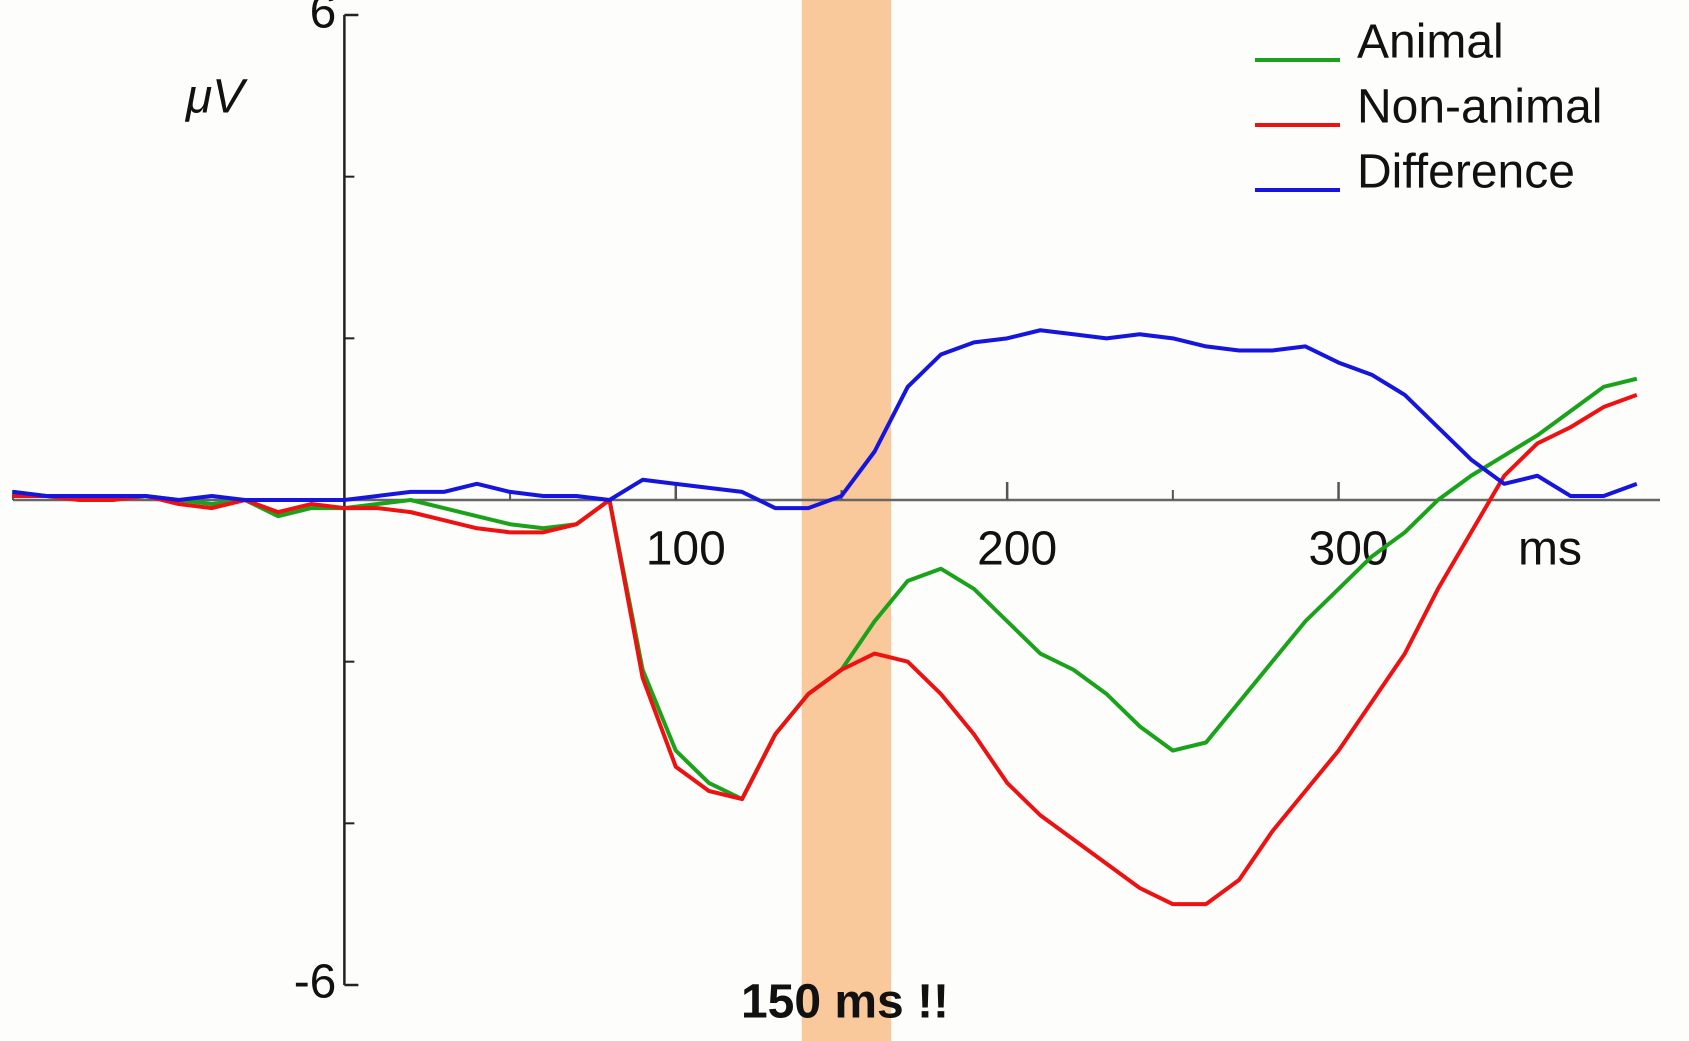 This screenshot has width=1689, height=1041. Describe the element at coordinates (1349, 549) in the screenshot. I see `x-tick-label: 300` at that location.